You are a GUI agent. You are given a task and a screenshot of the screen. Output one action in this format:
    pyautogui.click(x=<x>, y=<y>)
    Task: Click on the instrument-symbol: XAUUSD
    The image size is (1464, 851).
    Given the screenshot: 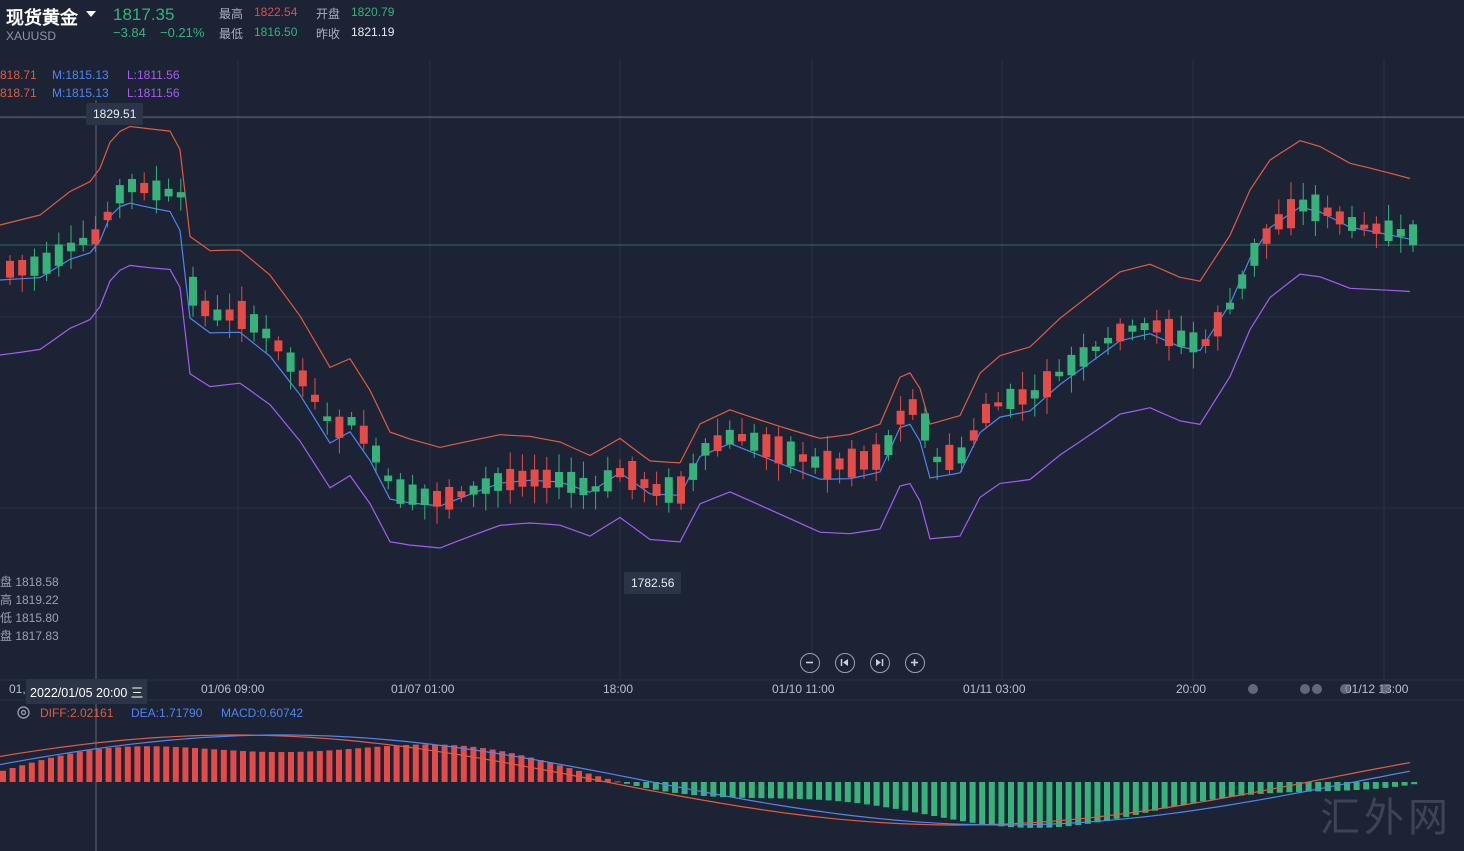 What is the action you would take?
    pyautogui.click(x=31, y=36)
    